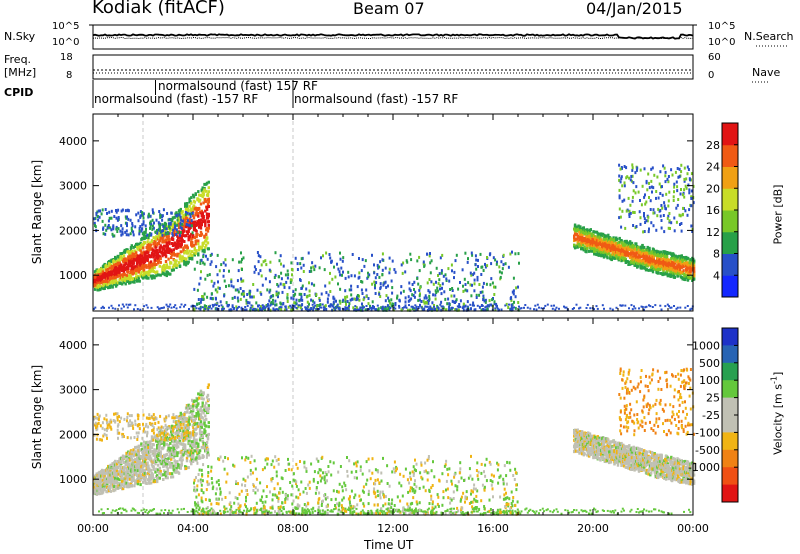  What do you see at coordinates (193, 528) in the screenshot?
I see `xtick-label-1: 04:00` at bounding box center [193, 528].